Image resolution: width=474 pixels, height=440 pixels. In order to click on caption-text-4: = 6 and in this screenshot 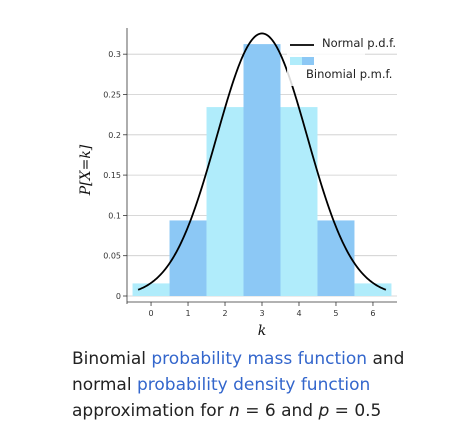, I will do `click(279, 411)`.